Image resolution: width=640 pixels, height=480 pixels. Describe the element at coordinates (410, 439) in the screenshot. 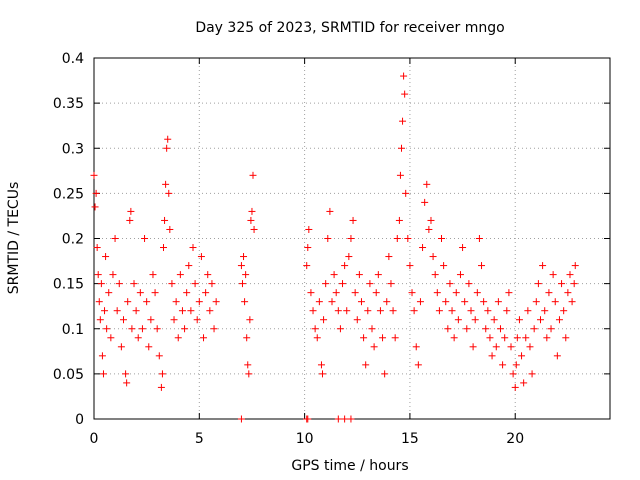

I see `x-tick-label: 15` at that location.